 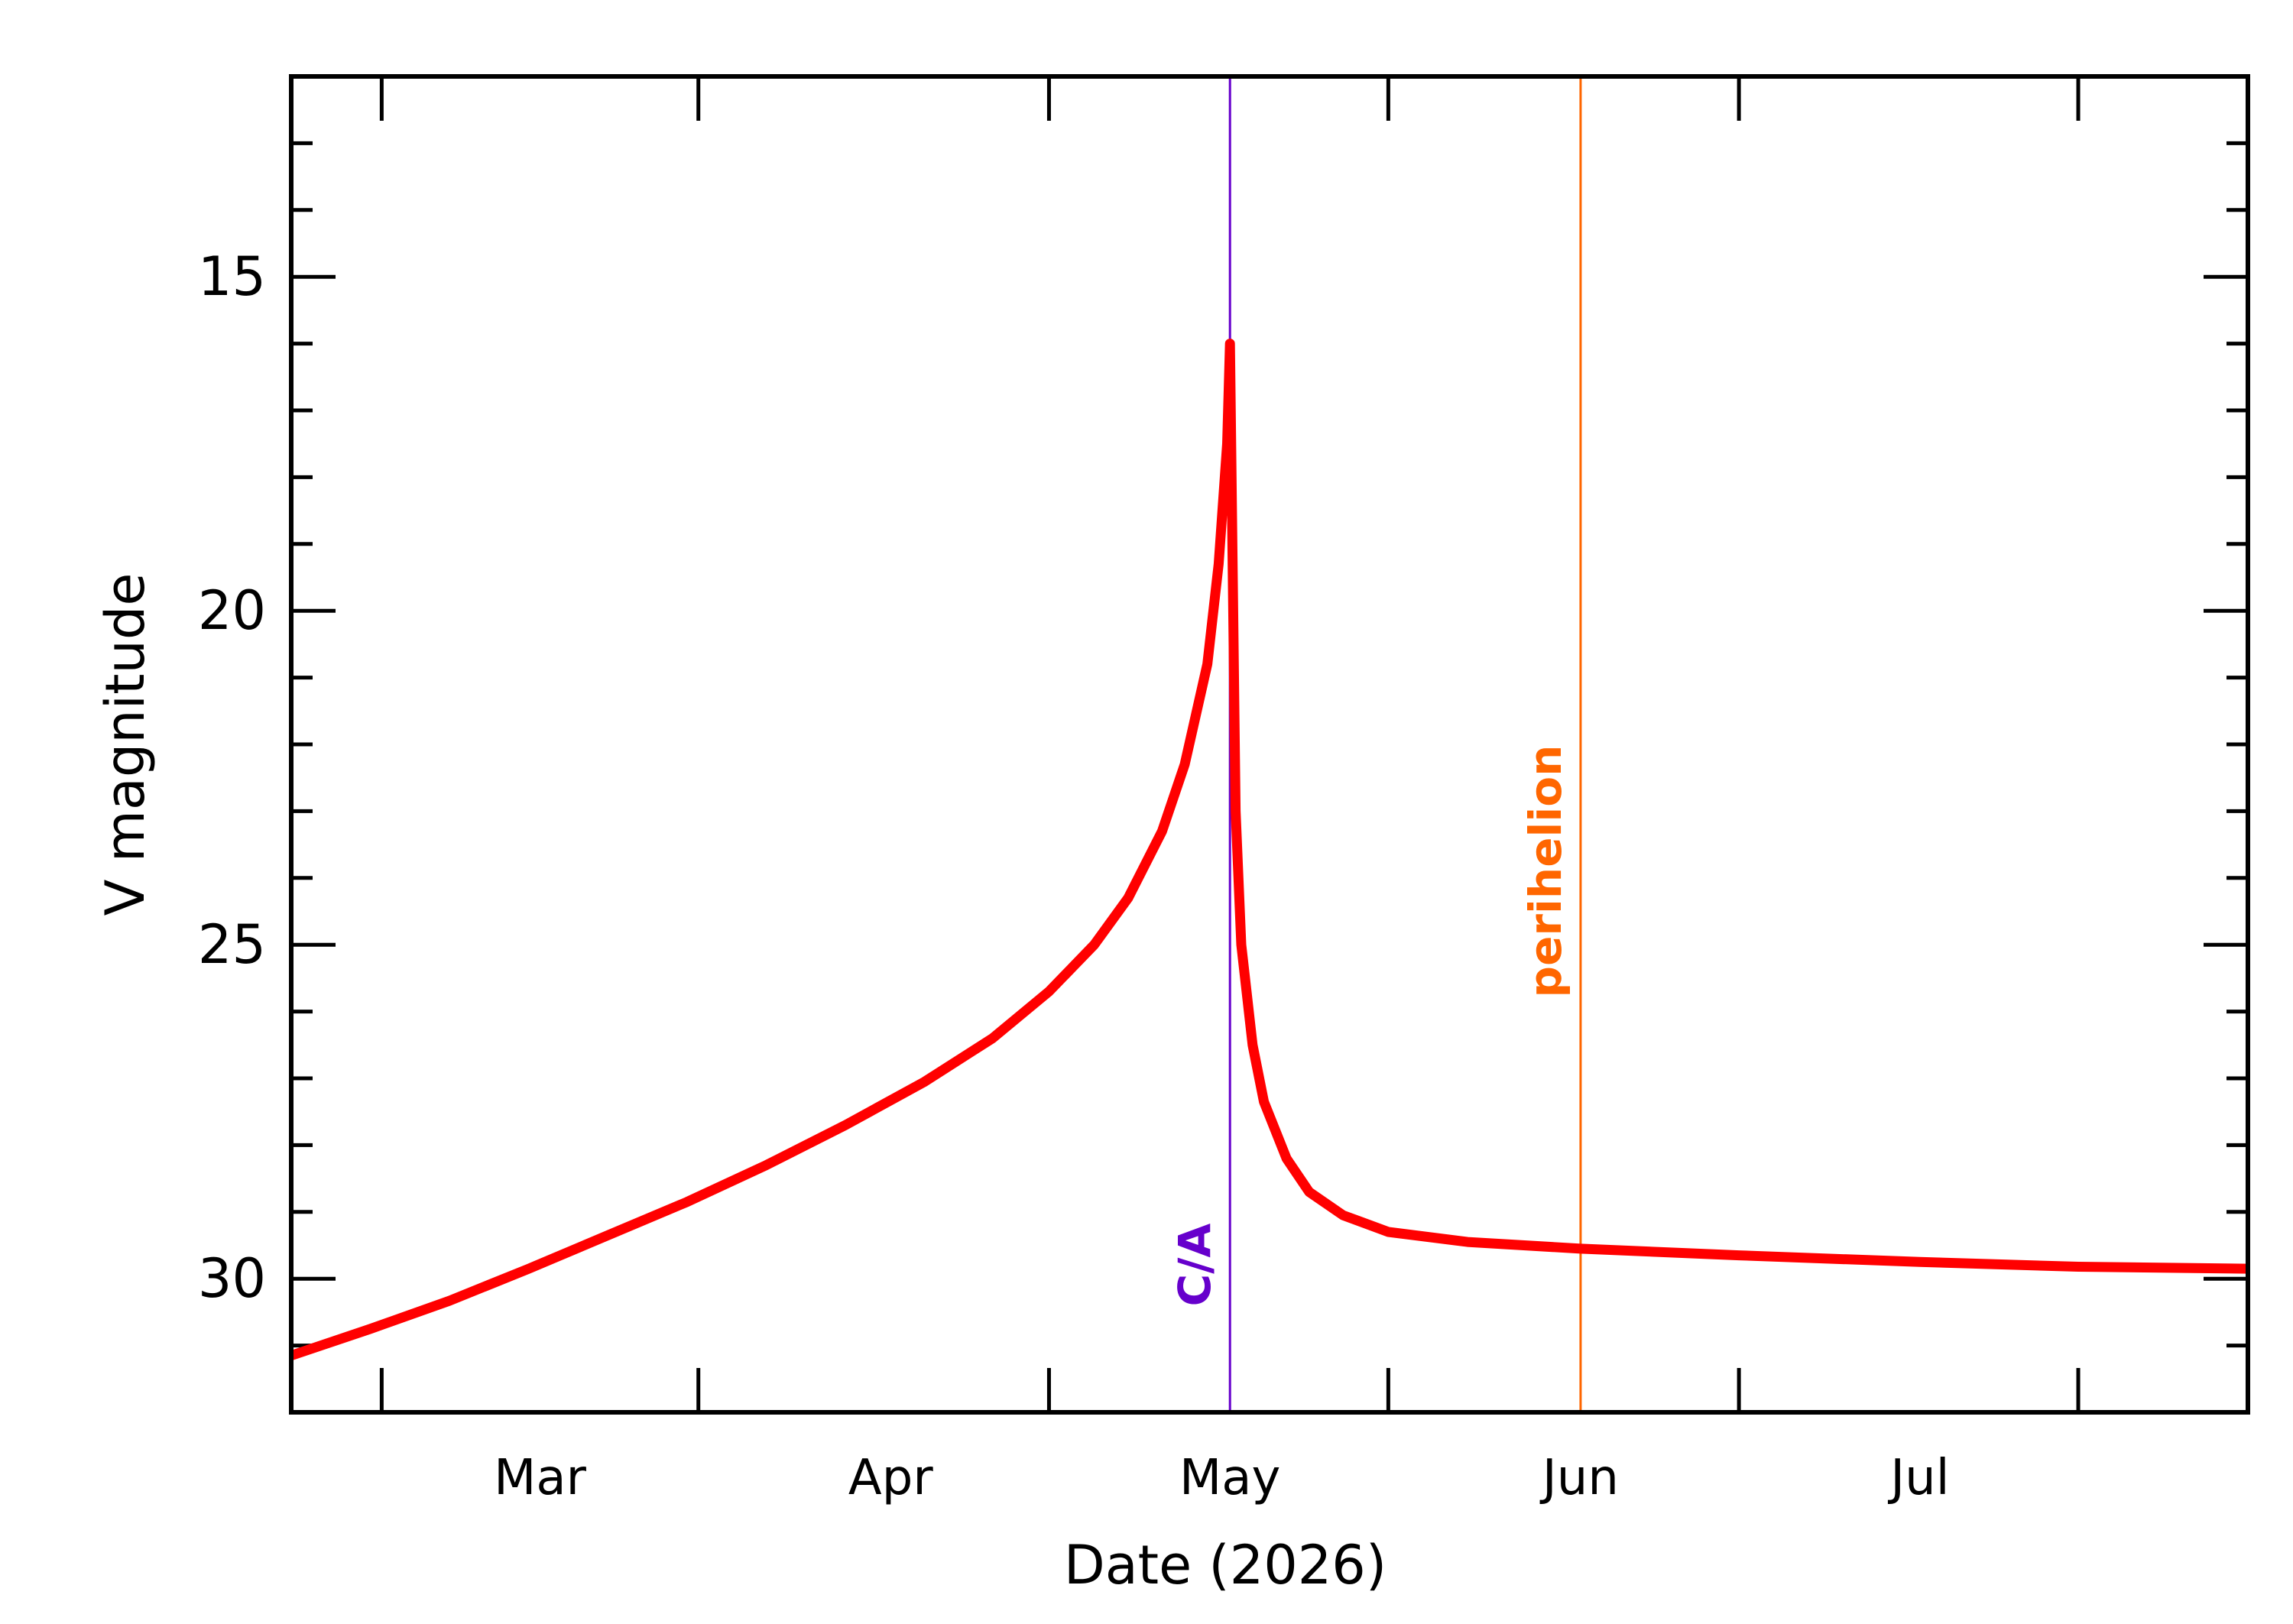 What do you see at coordinates (1229, 1478) in the screenshot?
I see `x-tick-label: May` at bounding box center [1229, 1478].